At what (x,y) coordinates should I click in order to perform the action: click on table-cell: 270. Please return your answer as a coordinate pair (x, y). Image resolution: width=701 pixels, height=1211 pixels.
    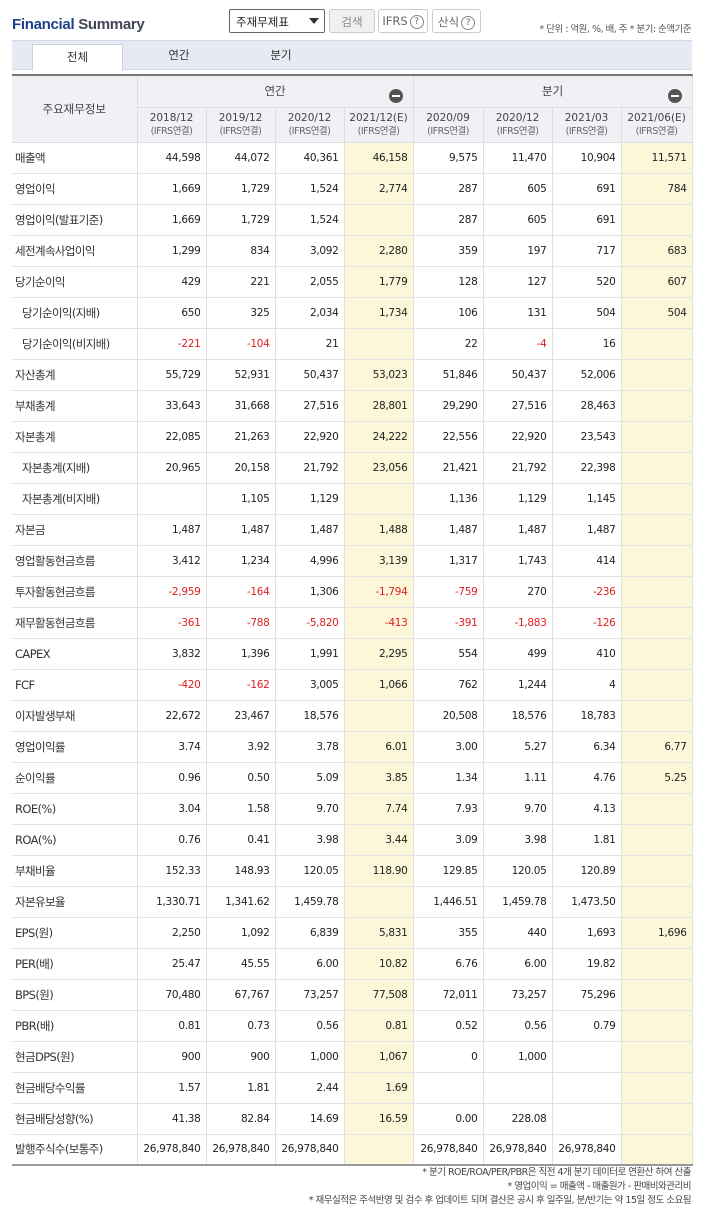
    Looking at the image, I should click on (518, 592).